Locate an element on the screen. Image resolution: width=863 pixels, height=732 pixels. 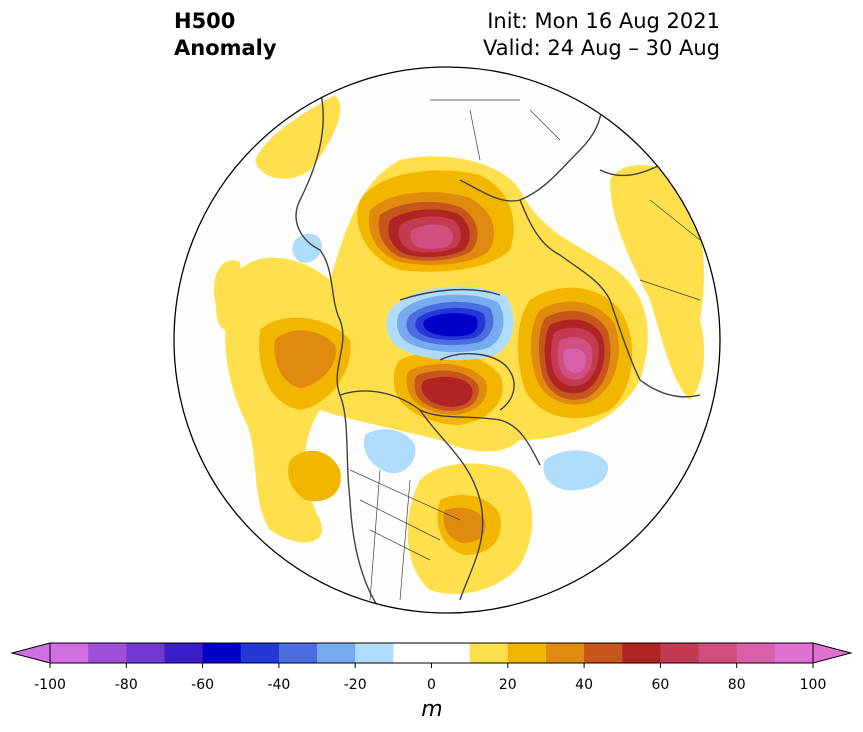
colorbar-tick-label: 100 is located at coordinates (813, 685).